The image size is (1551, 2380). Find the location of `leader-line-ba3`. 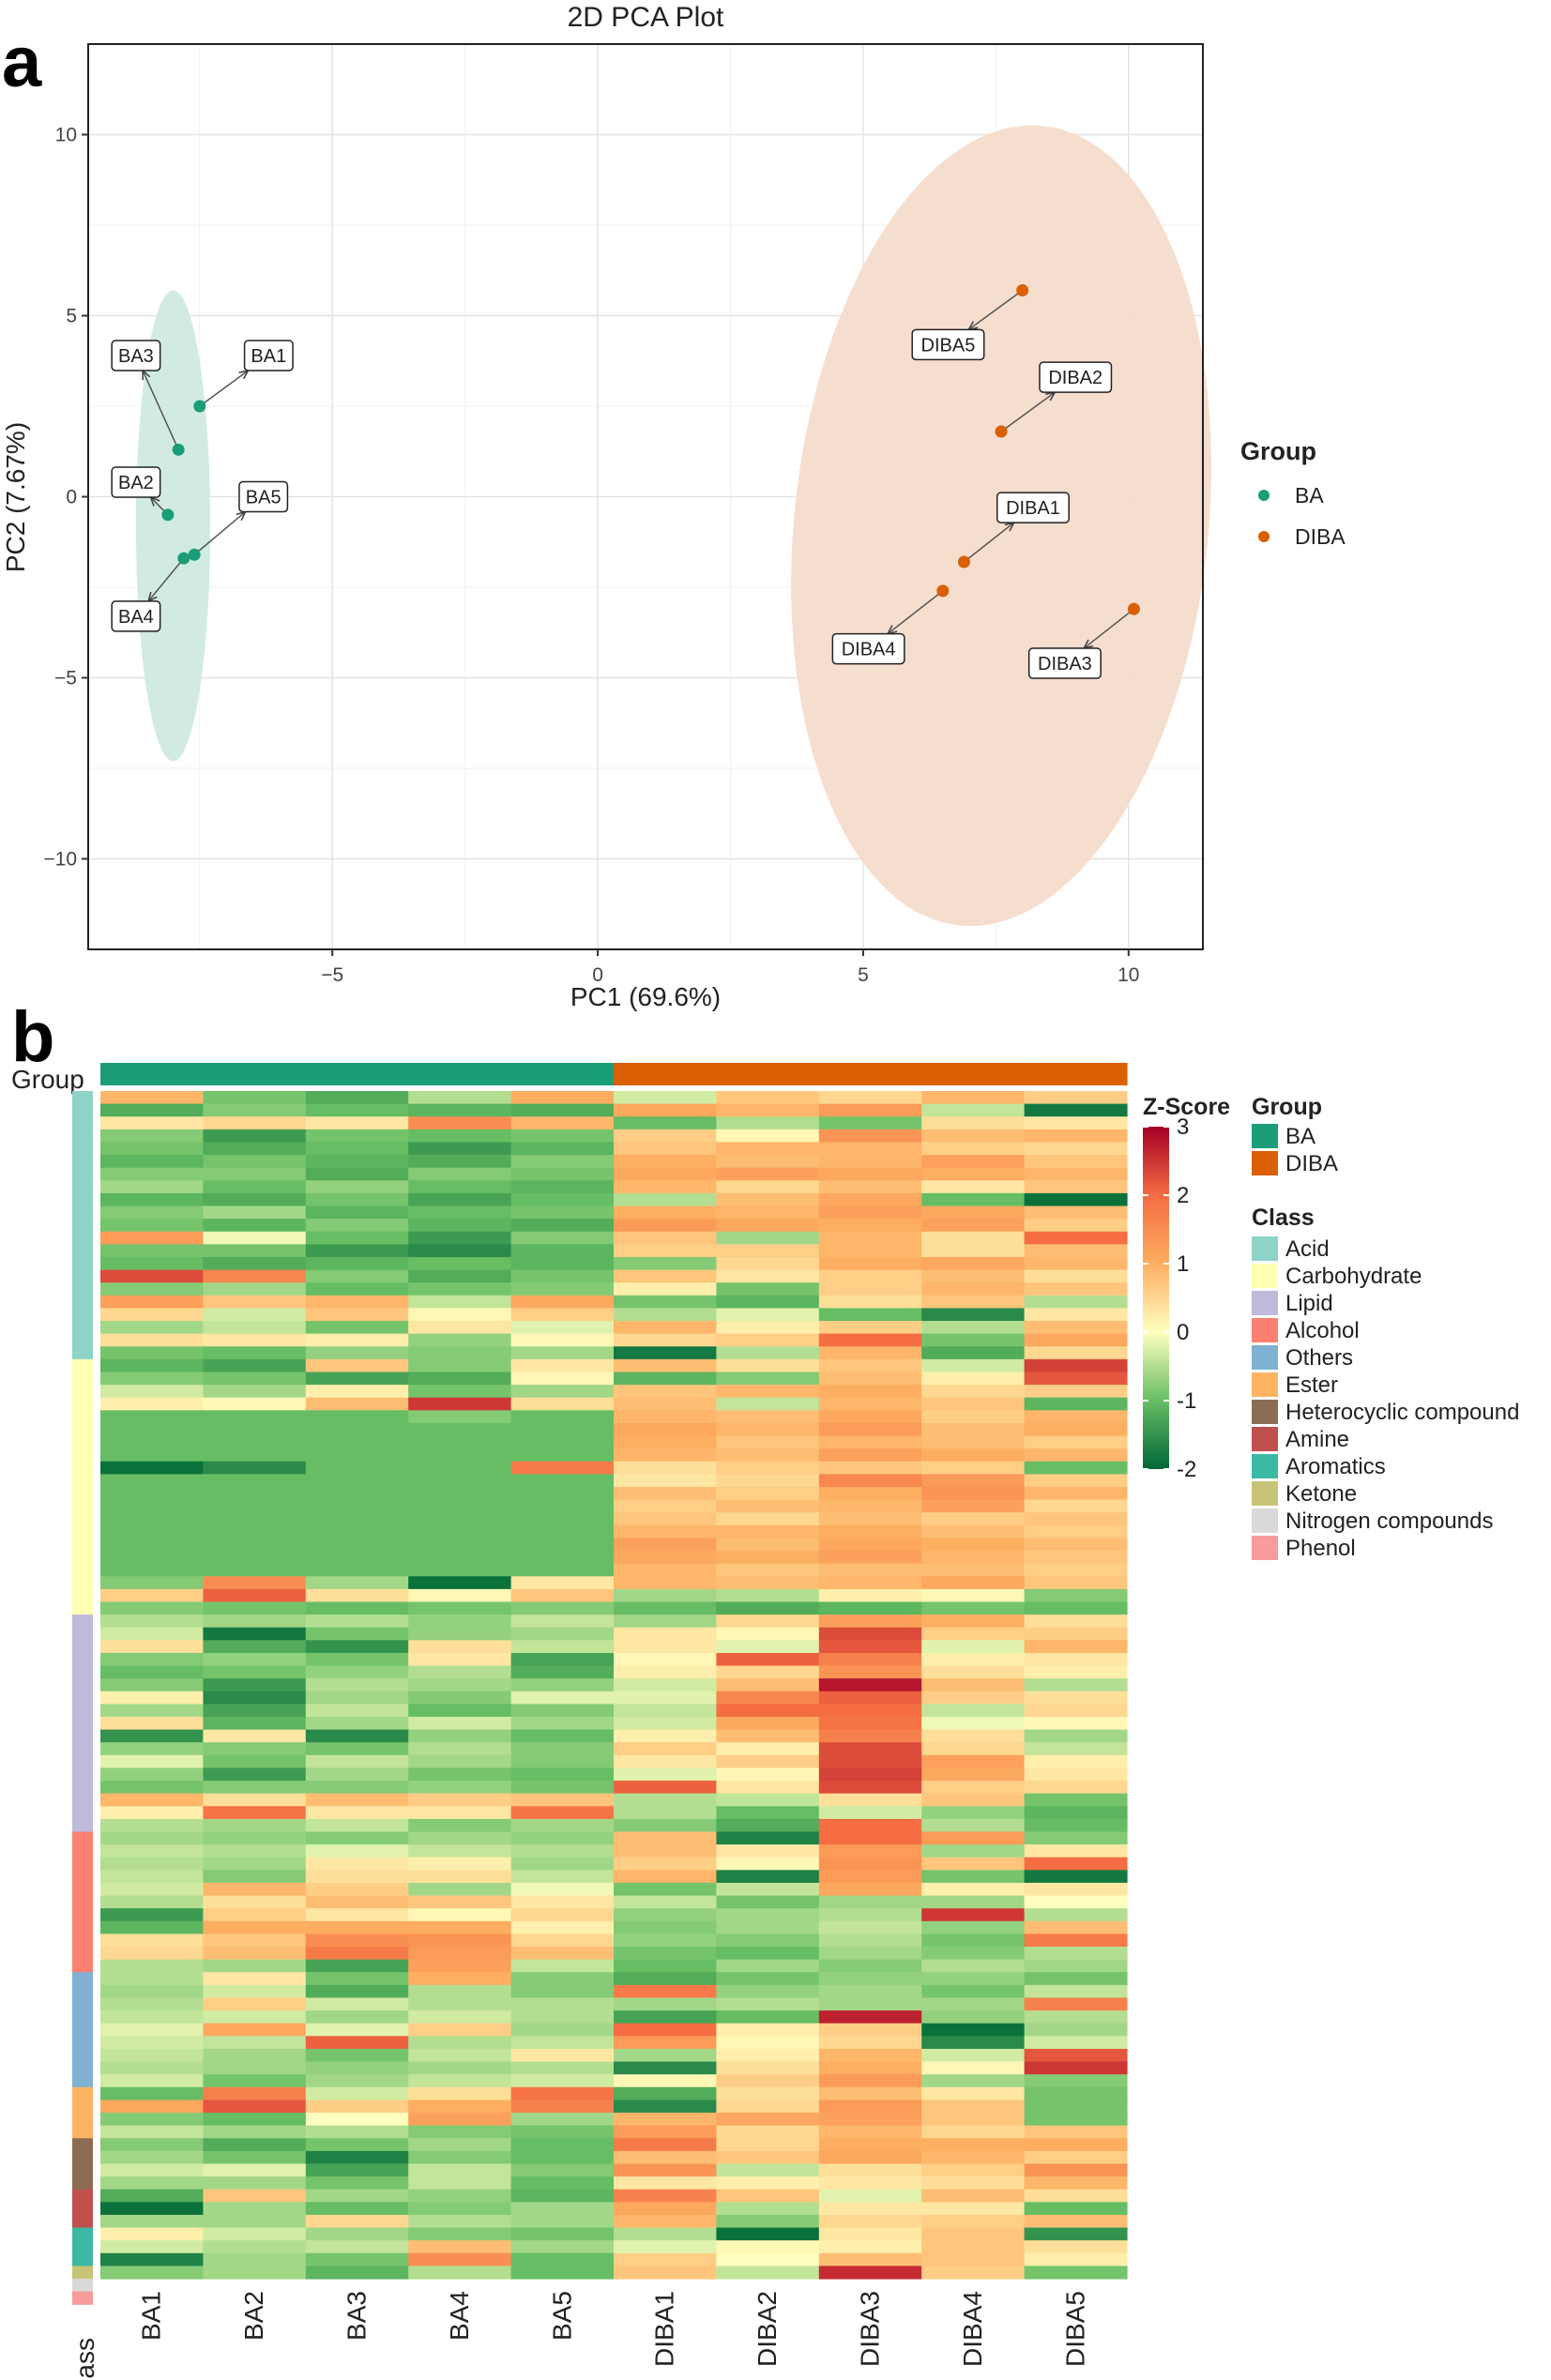

leader-line-ba3 is located at coordinates (161, 410).